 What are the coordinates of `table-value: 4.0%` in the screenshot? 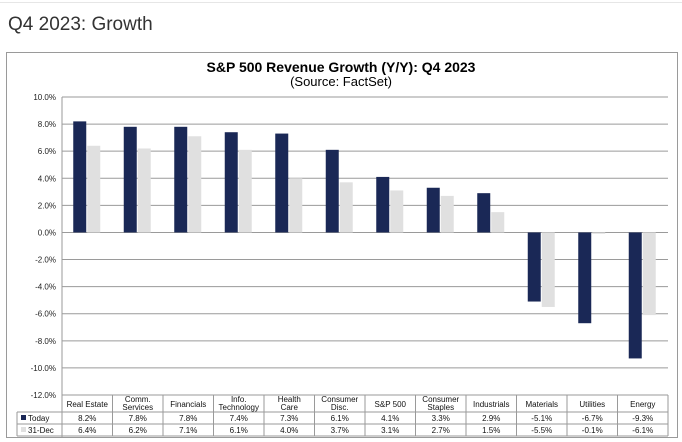 It's located at (289, 430).